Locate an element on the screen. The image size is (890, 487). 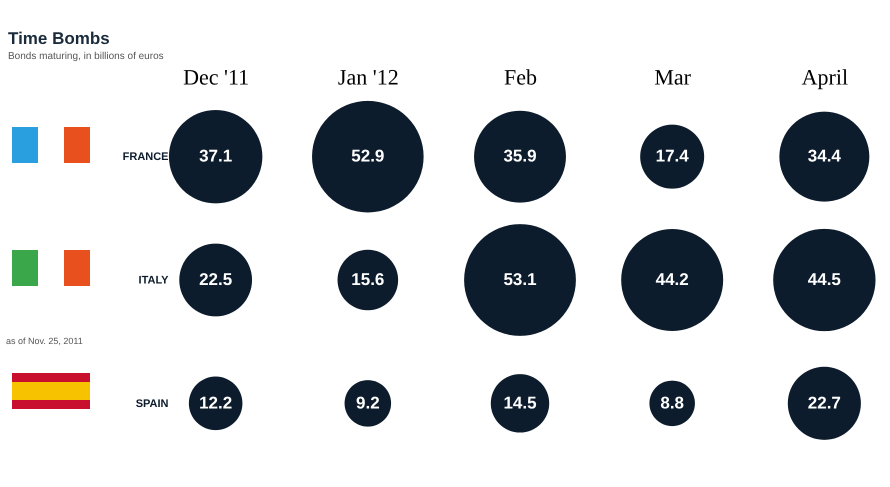
series-label: ITALY is located at coordinates (154, 280).